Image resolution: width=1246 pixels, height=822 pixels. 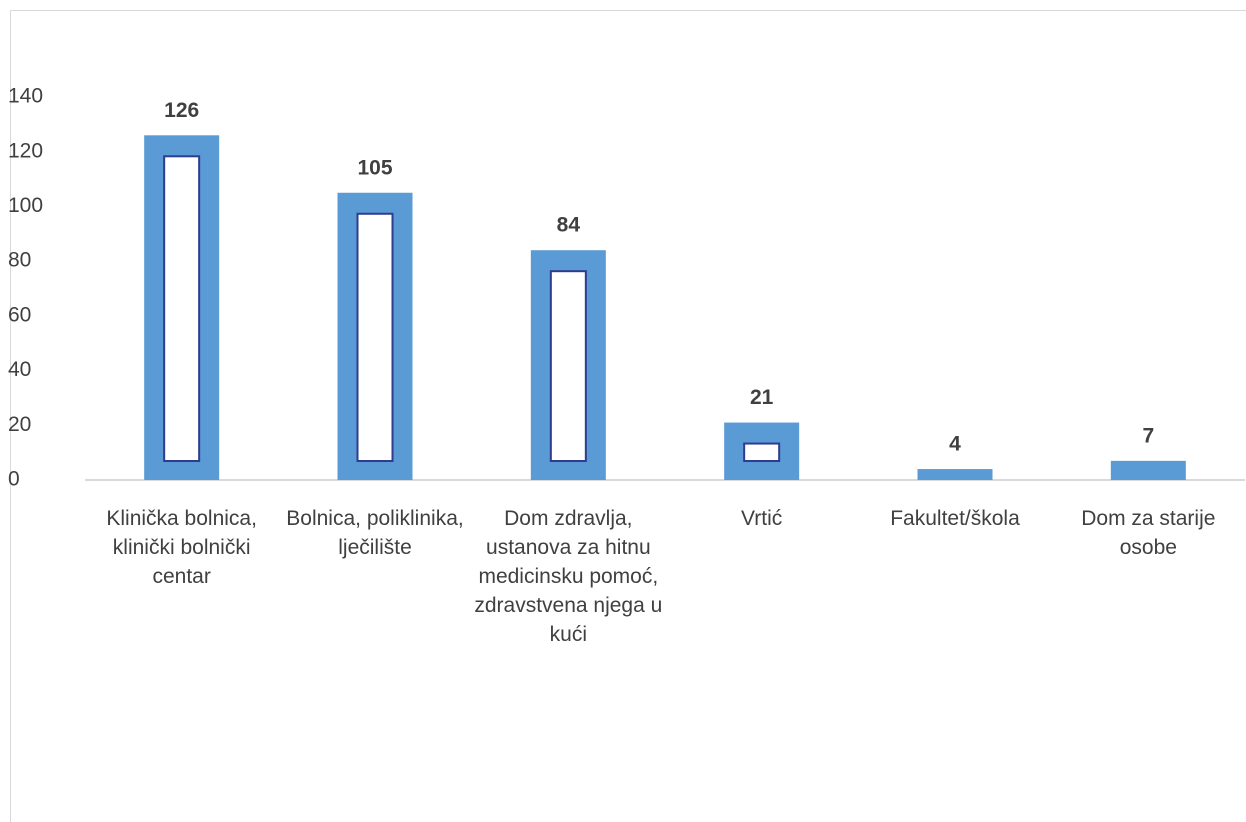 What do you see at coordinates (1148, 533) in the screenshot?
I see `x-tick-label: Dom za starije osobe` at bounding box center [1148, 533].